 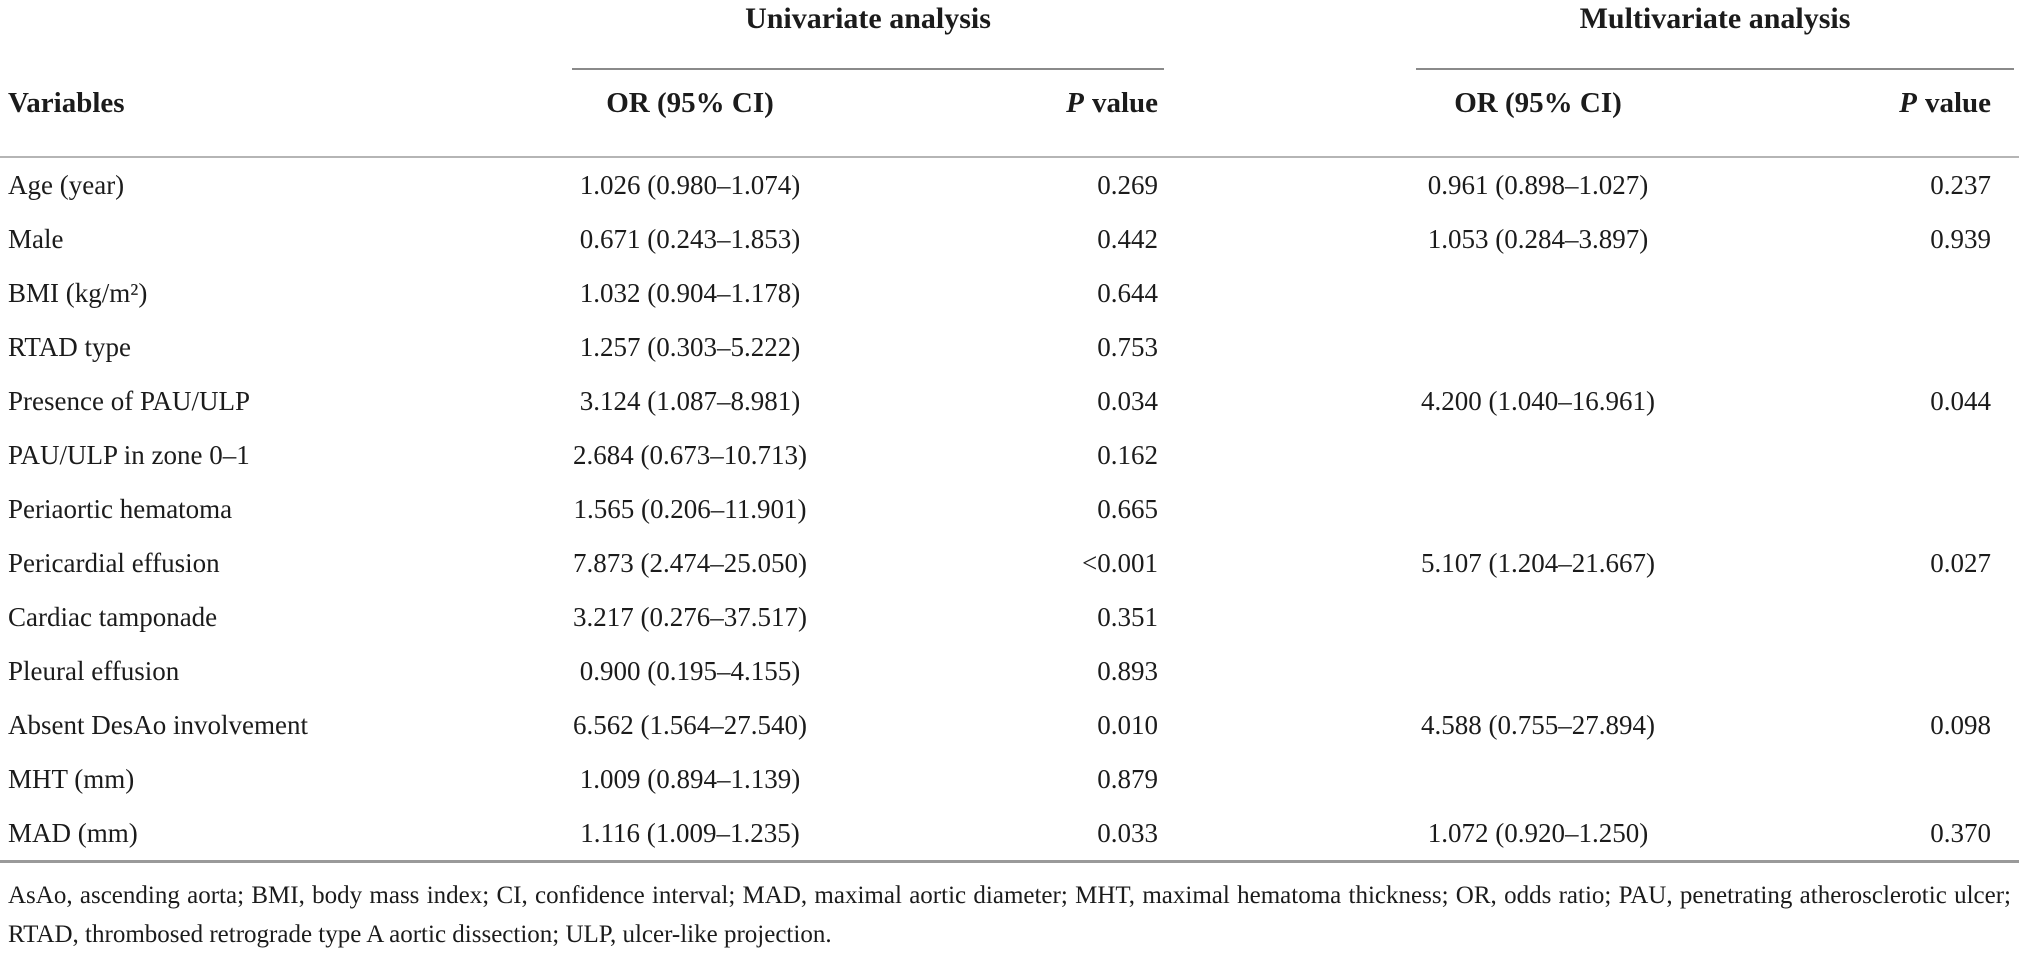 I want to click on variable-cell: Cardiac tamponade, so click(x=113, y=616).